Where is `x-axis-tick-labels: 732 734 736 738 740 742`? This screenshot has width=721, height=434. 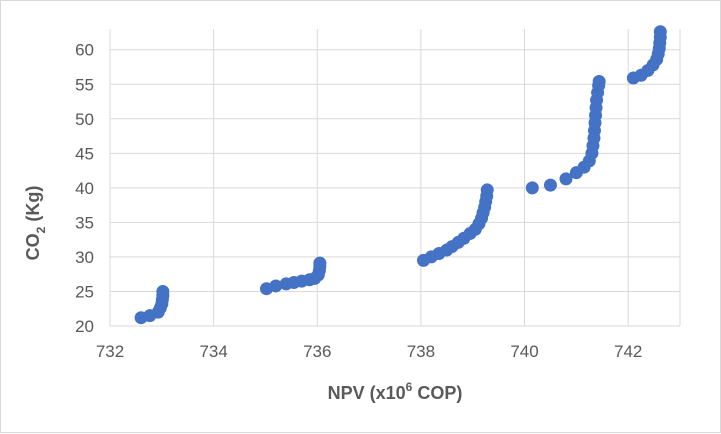 x-axis-tick-labels: 732 734 736 738 740 742 is located at coordinates (369, 351).